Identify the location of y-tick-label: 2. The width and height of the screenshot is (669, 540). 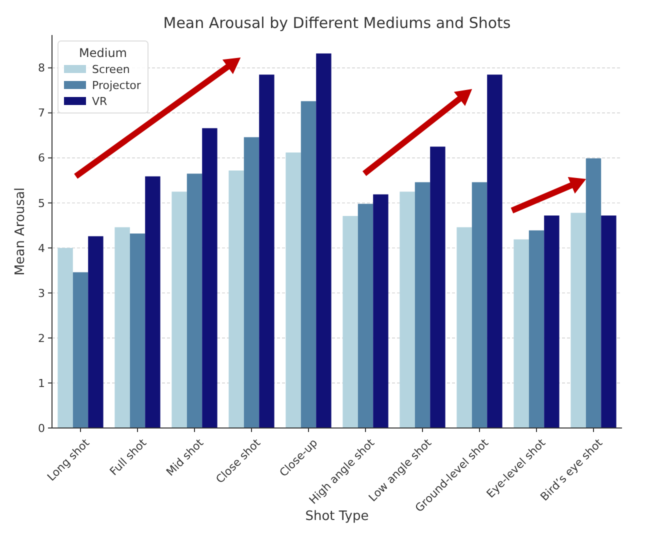
(41, 338).